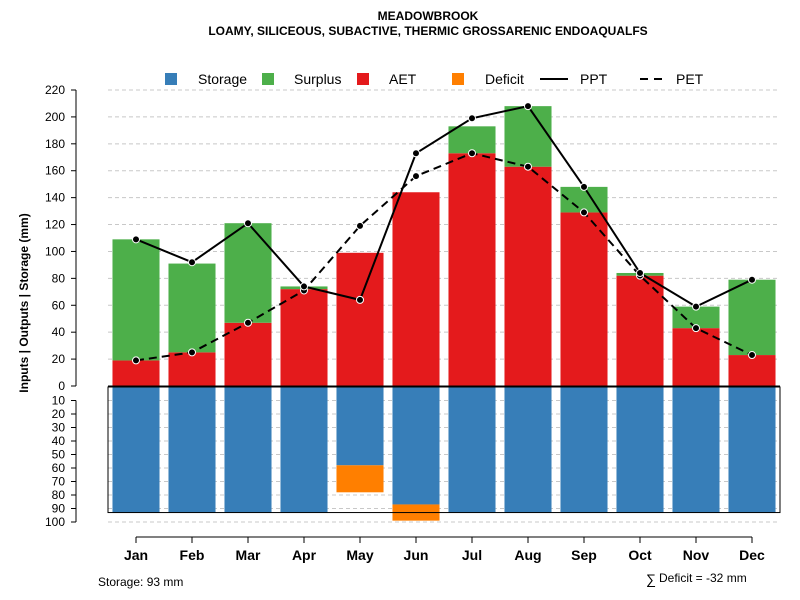  I want to click on legend-label-pet: PET, so click(690, 79).